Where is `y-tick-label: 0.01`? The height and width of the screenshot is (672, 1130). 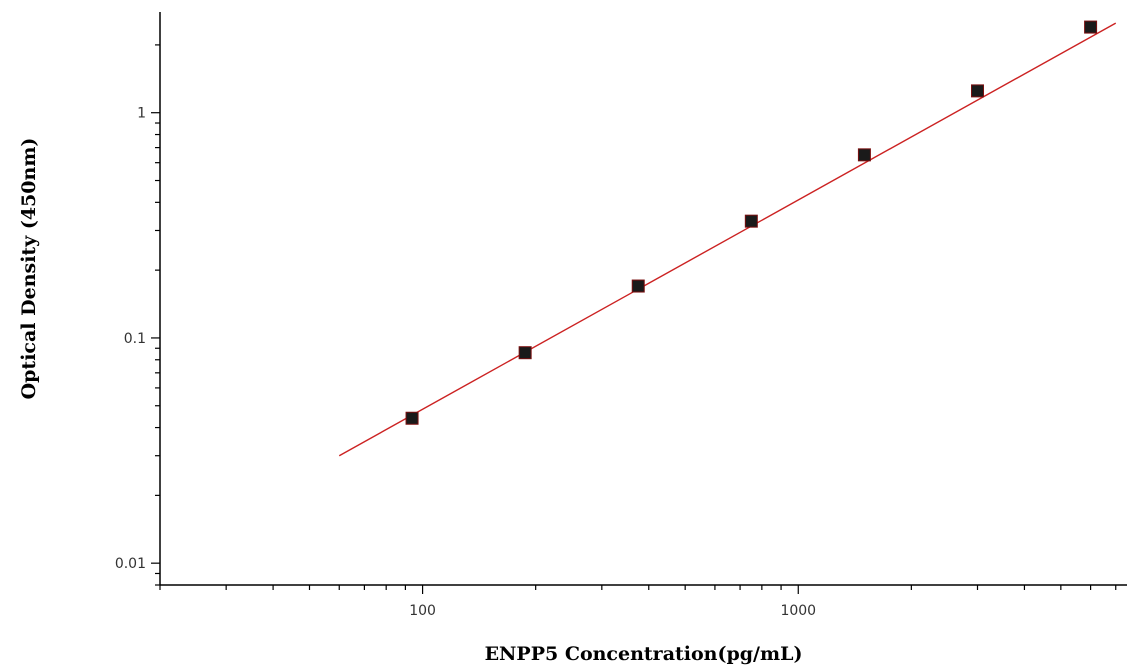 y-tick-label: 0.01 is located at coordinates (130, 564).